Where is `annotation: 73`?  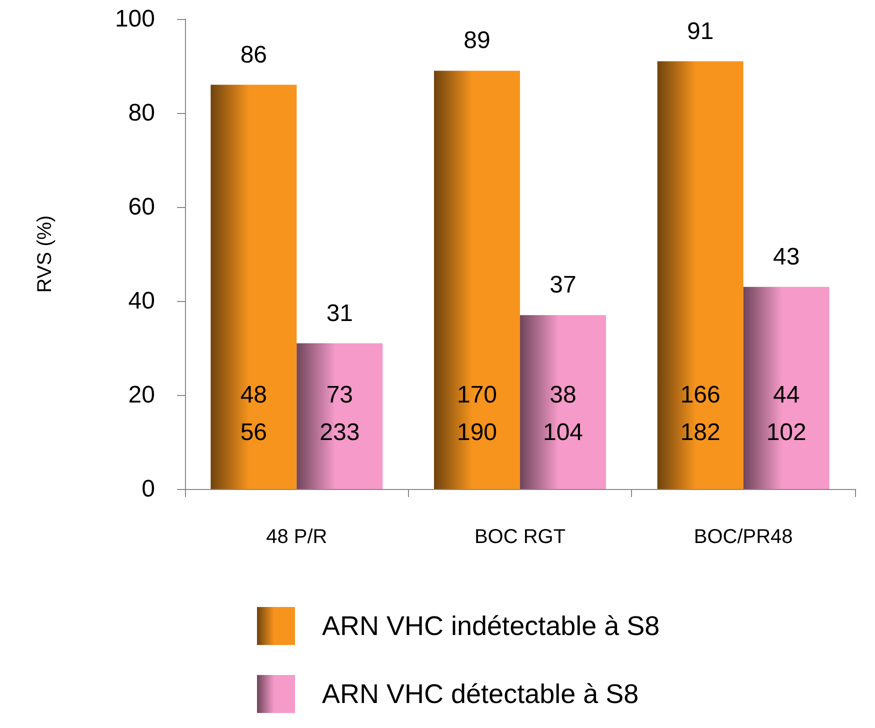 annotation: 73 is located at coordinates (340, 395).